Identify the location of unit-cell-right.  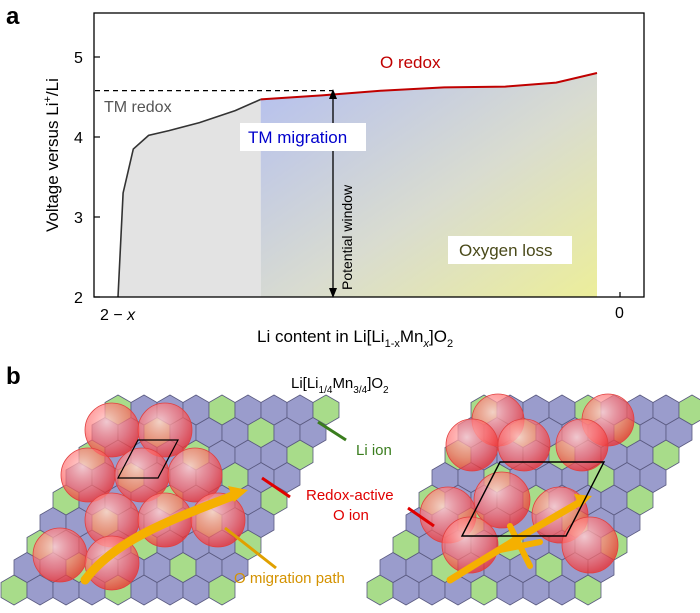
(533, 499).